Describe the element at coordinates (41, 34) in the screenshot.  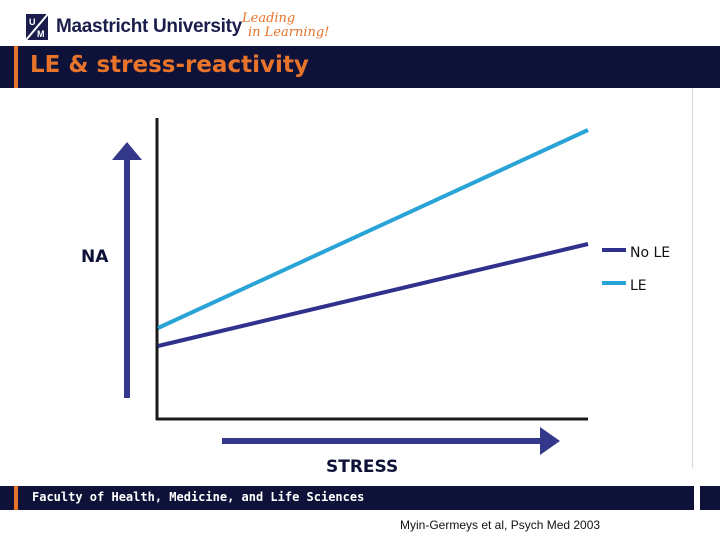
I see `um-logo-letter-m: M` at that location.